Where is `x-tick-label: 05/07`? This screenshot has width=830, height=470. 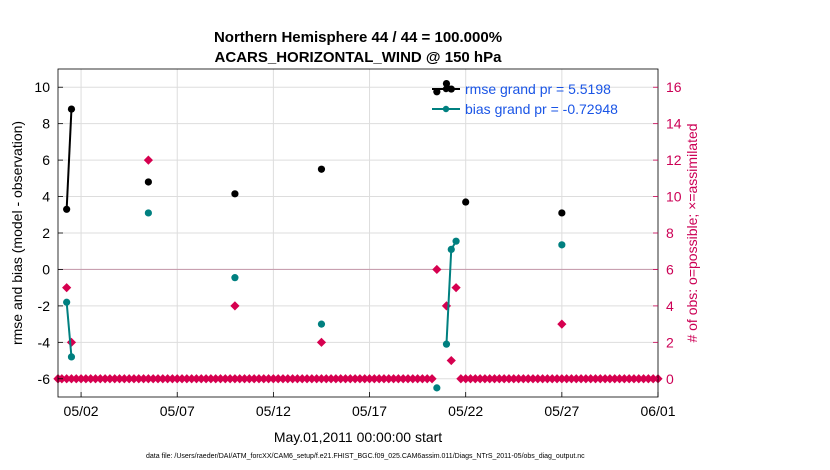 x-tick-label: 05/07 is located at coordinates (177, 411).